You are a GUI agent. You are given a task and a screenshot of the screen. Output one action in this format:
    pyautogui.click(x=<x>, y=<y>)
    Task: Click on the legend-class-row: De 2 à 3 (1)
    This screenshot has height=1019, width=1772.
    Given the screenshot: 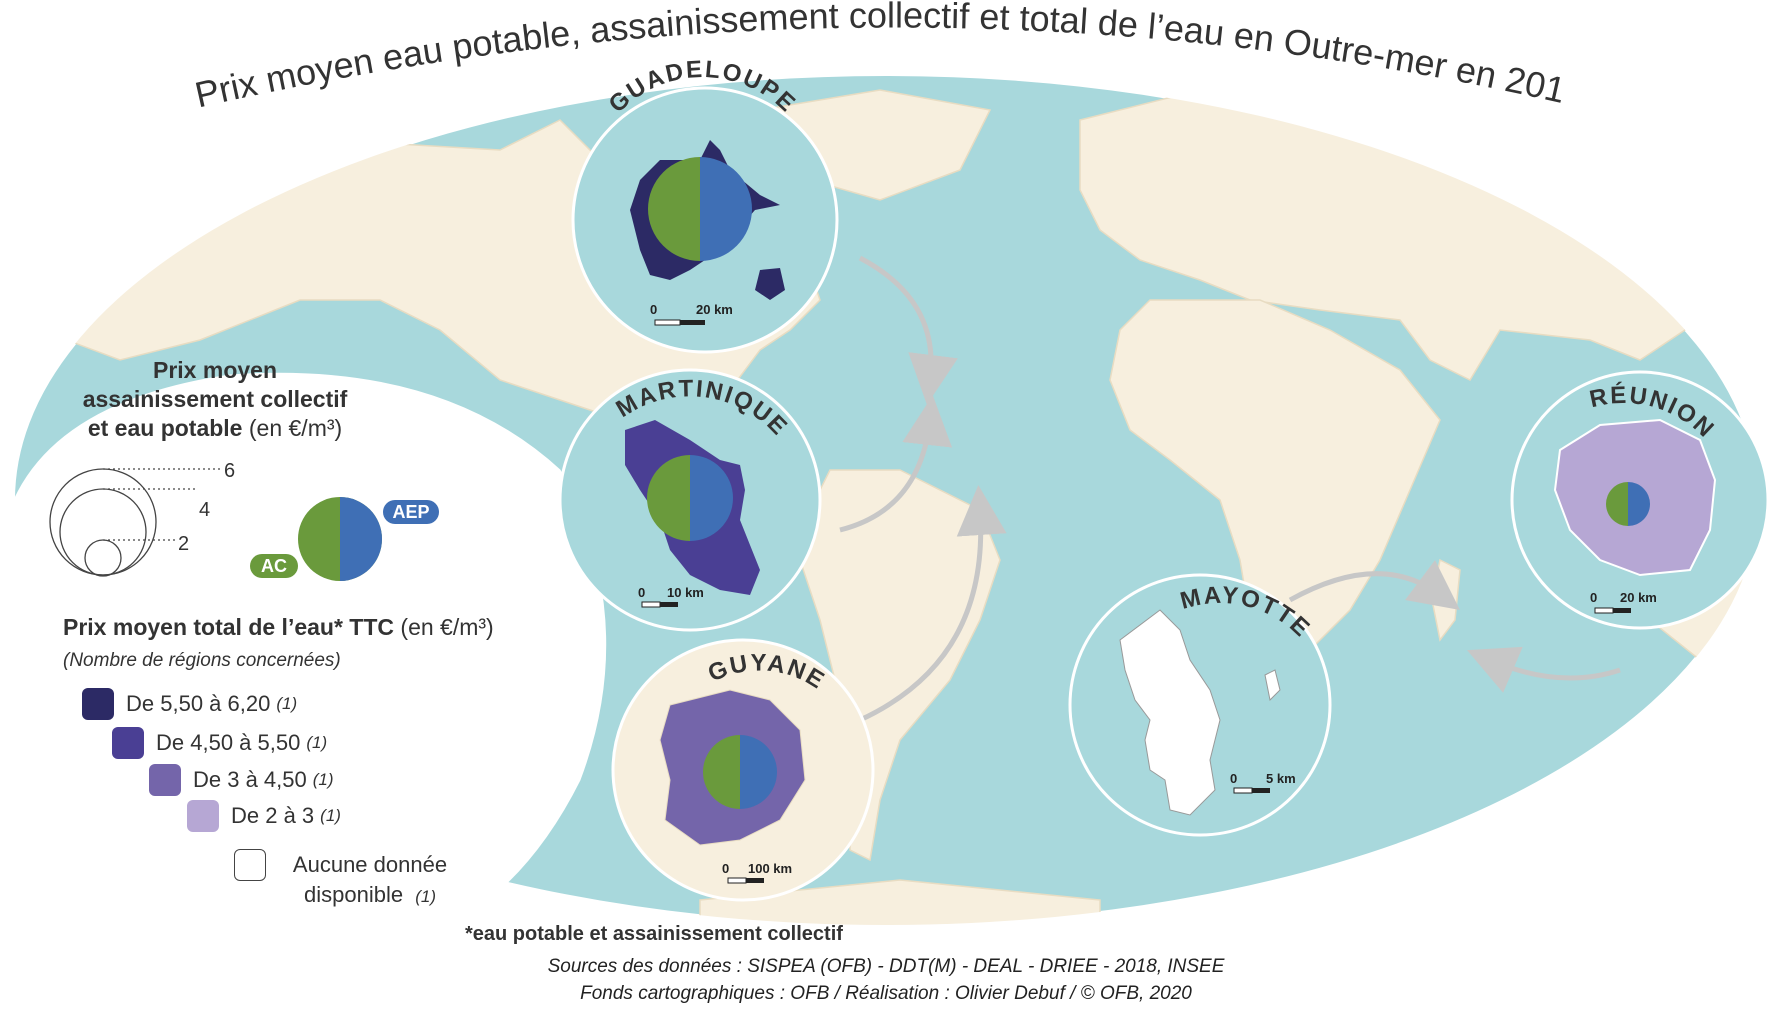 What is the action you would take?
    pyautogui.click(x=264, y=816)
    